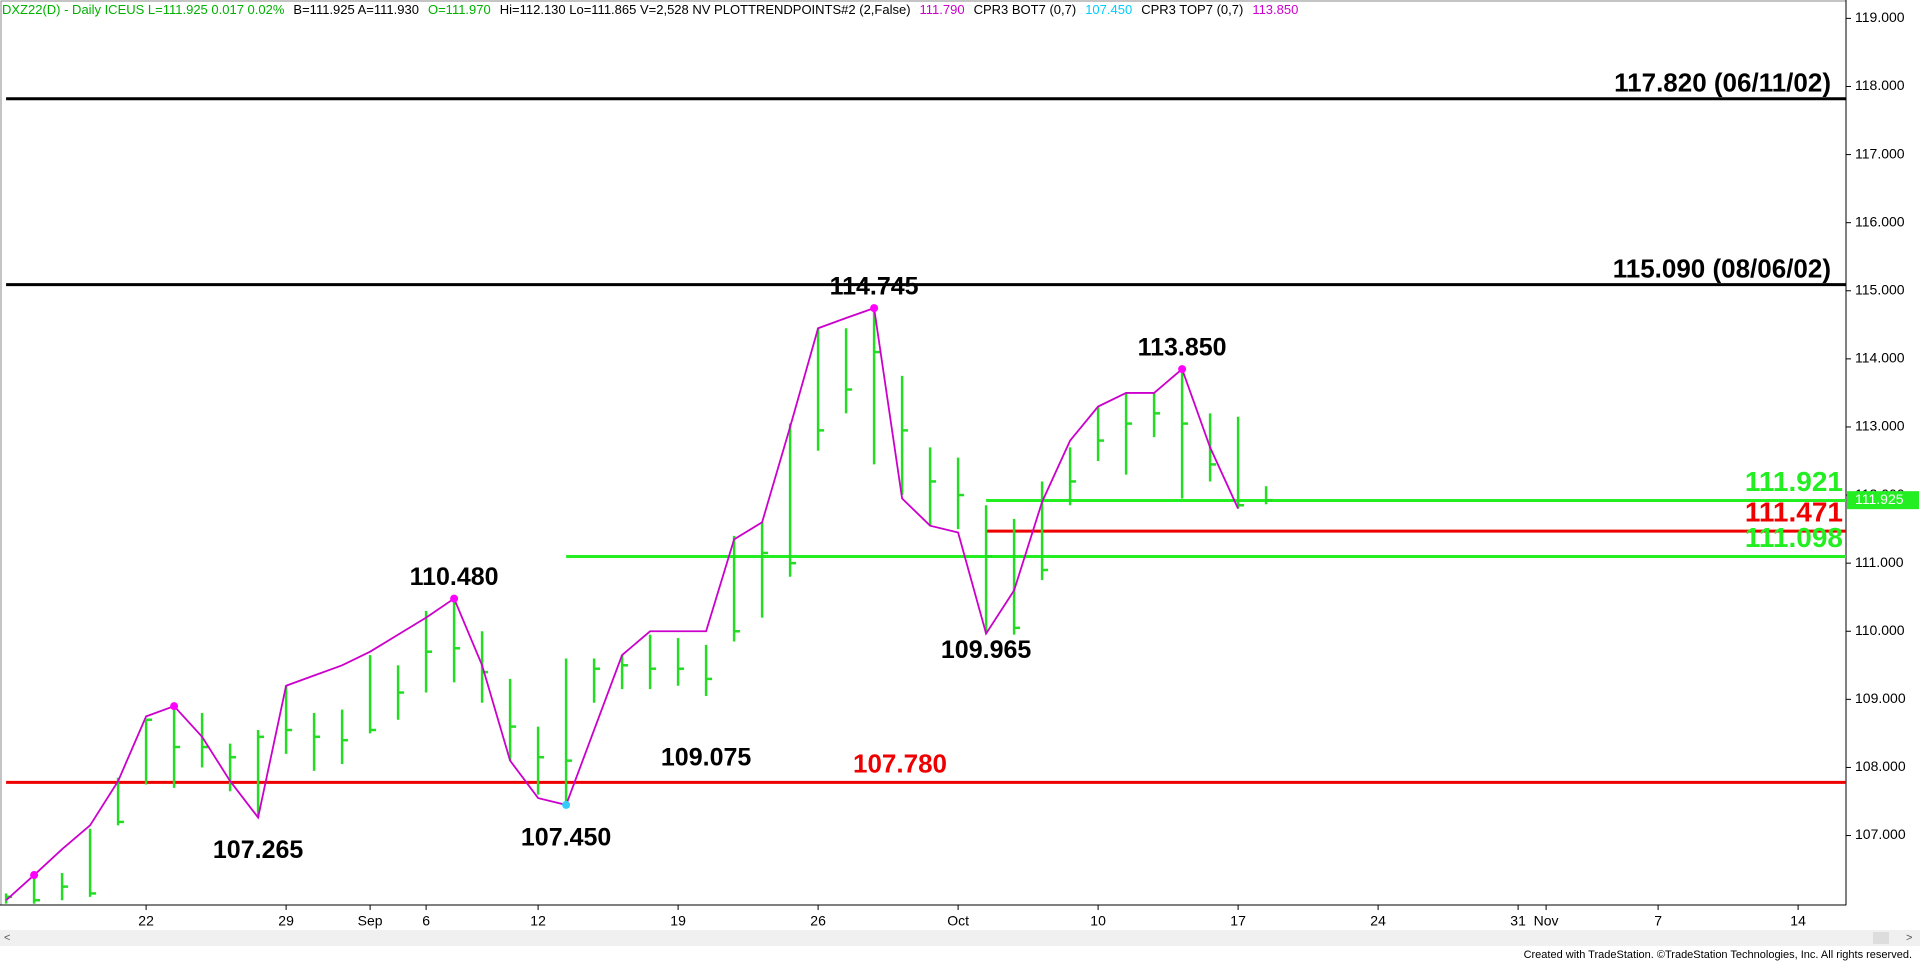 This screenshot has width=1920, height=963. What do you see at coordinates (1722, 269) in the screenshot?
I see `level-label: 115.090 (08/06/02)` at bounding box center [1722, 269].